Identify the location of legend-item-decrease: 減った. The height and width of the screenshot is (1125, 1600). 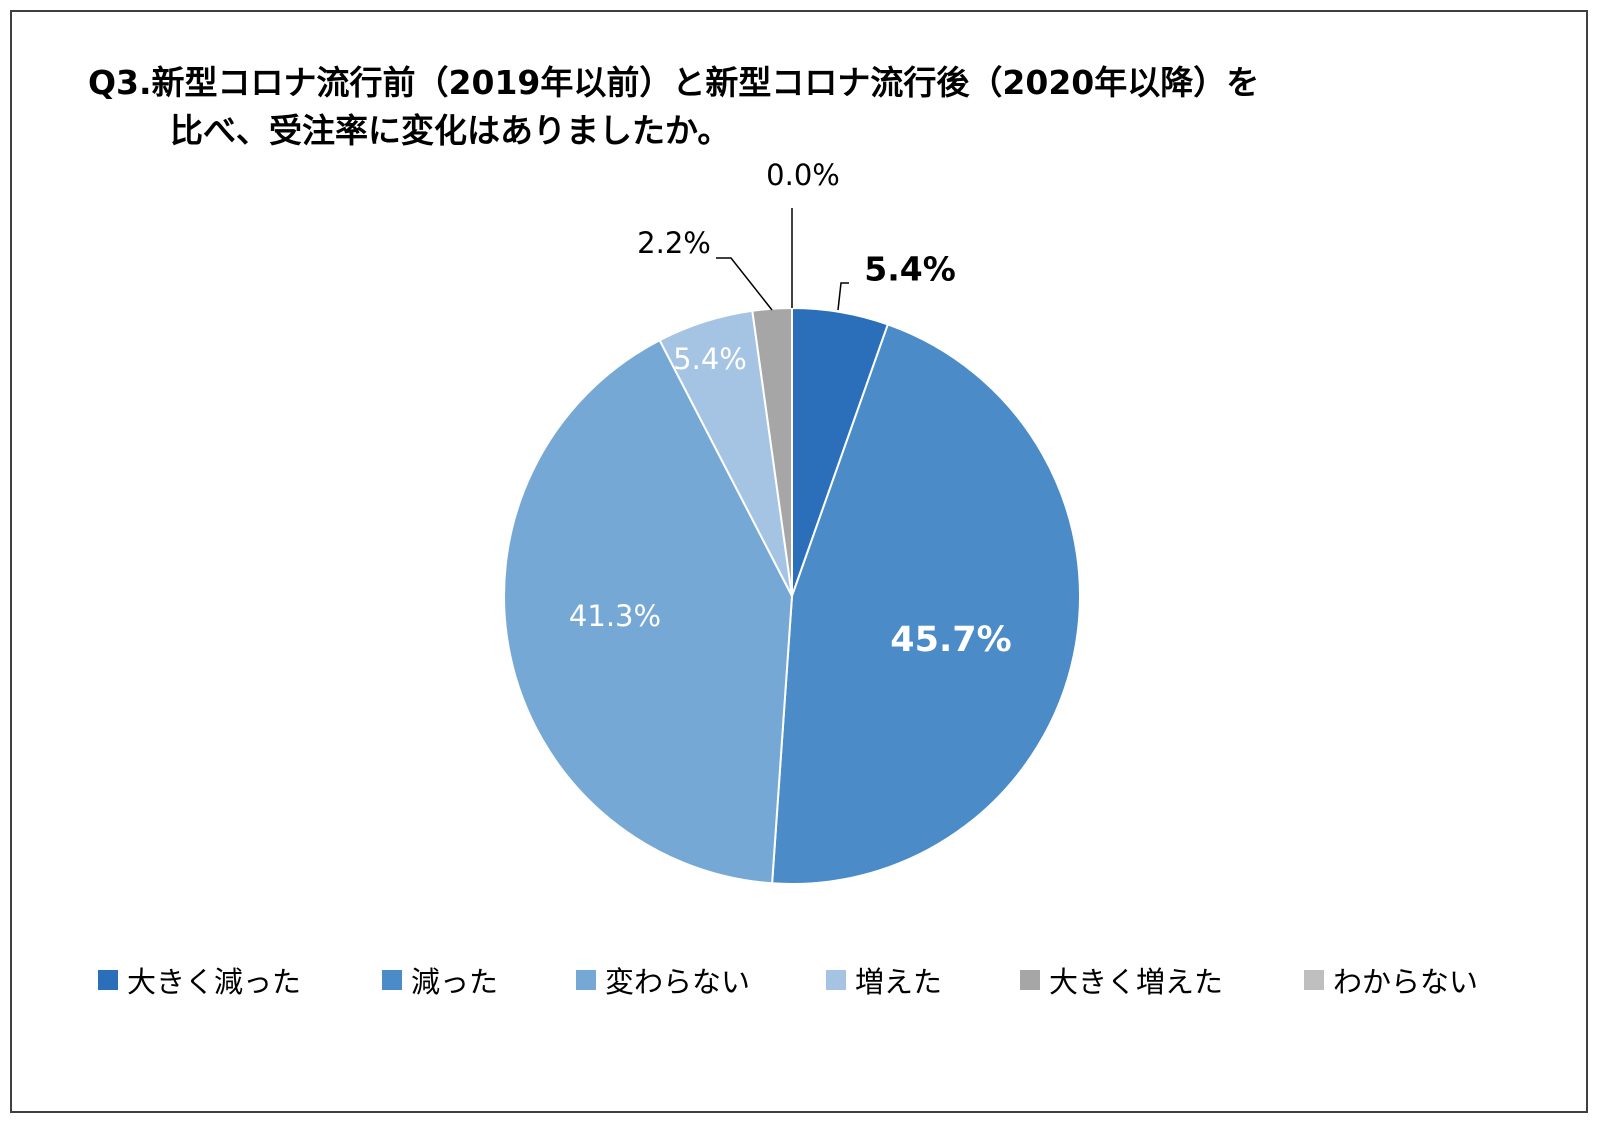
(440, 980).